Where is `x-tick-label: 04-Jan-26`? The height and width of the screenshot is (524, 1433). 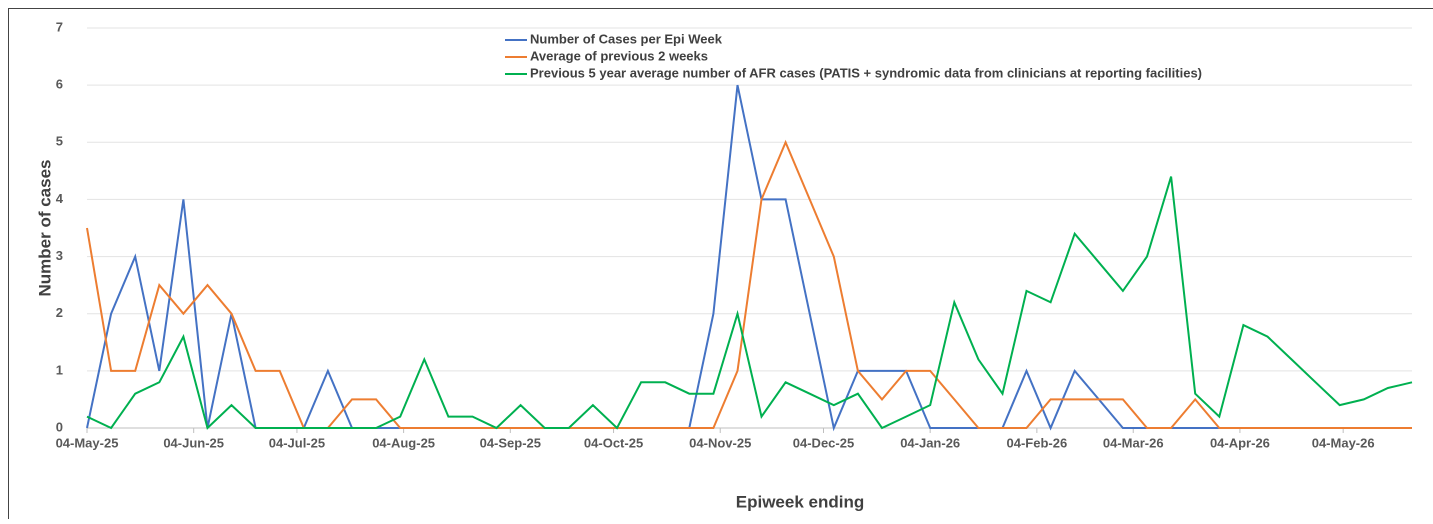 x-tick-label: 04-Jan-26 is located at coordinates (930, 442).